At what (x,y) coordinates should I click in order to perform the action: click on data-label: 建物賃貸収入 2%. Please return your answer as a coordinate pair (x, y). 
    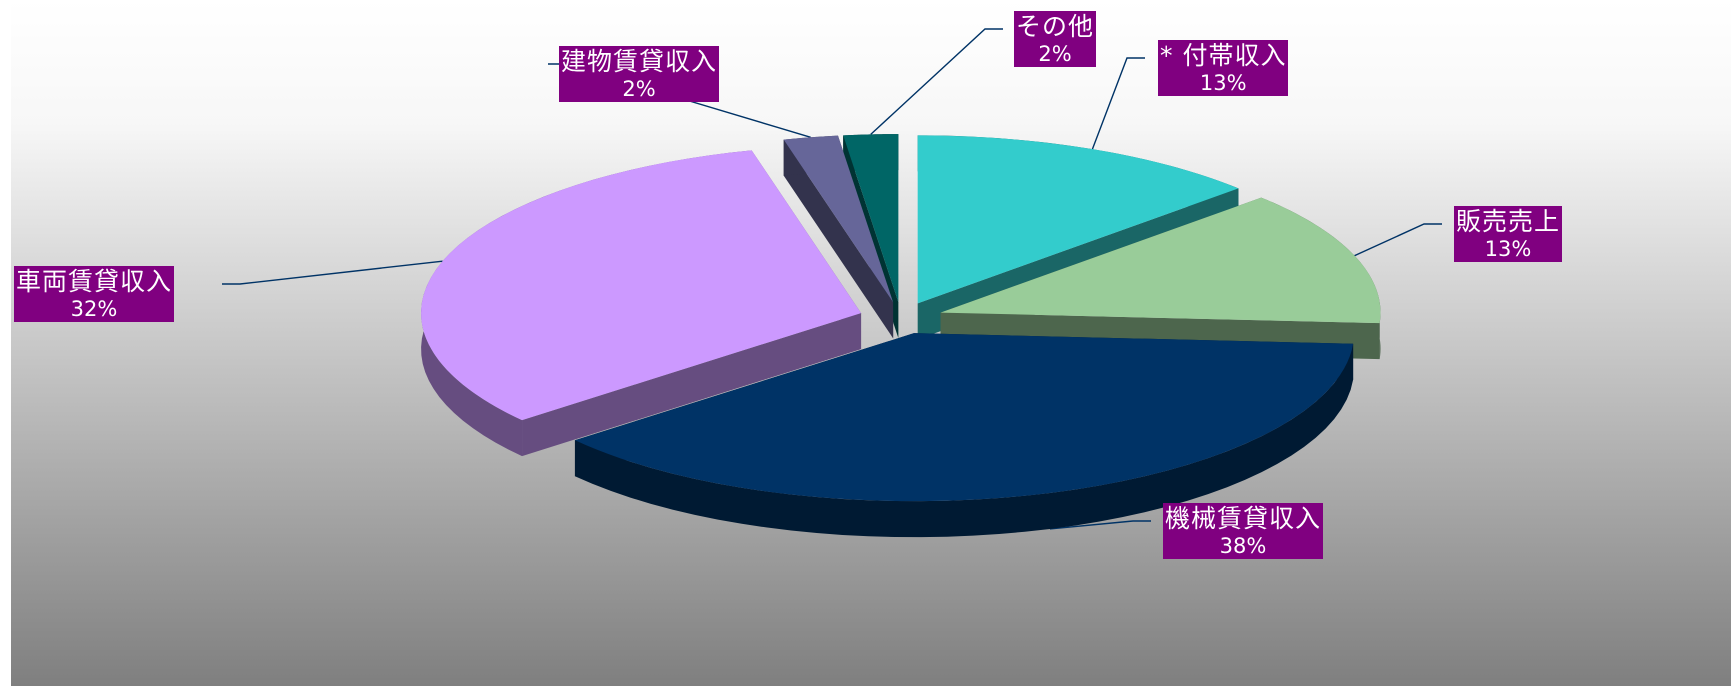
    Looking at the image, I should click on (639, 74).